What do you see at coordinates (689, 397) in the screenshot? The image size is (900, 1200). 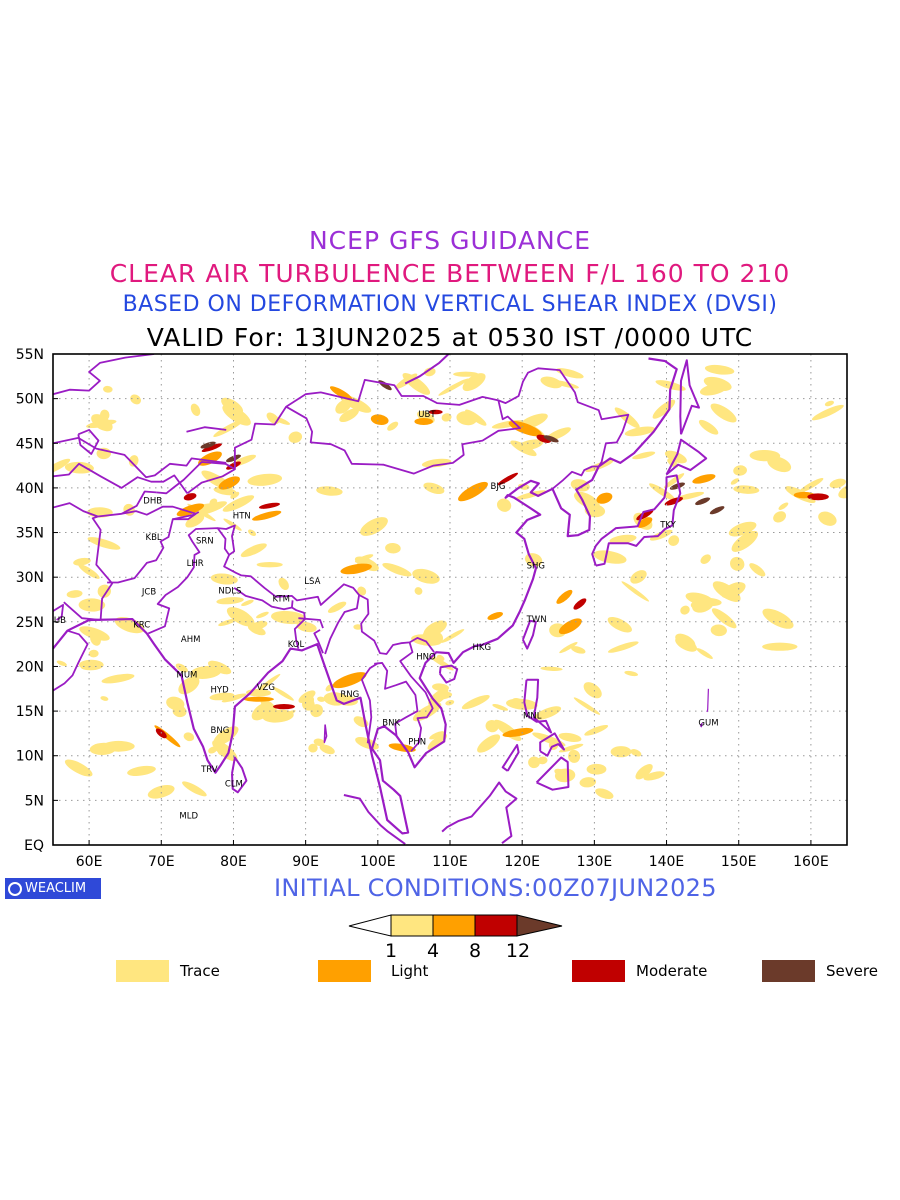 I see `coastline-sakhalin` at bounding box center [689, 397].